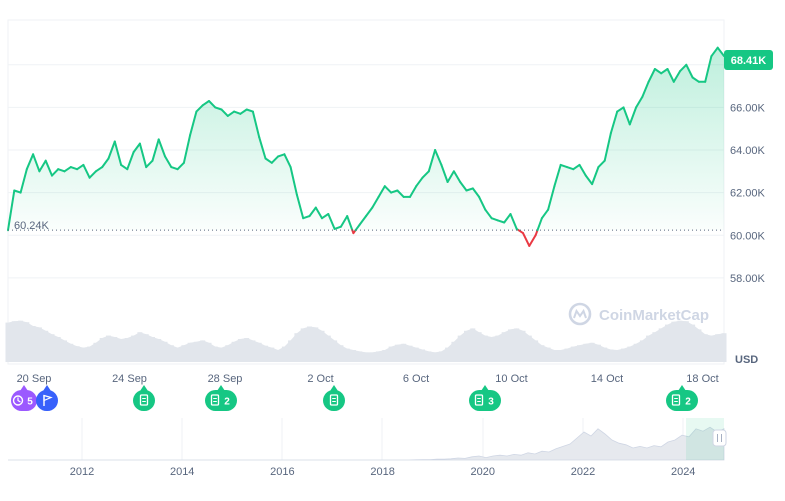 Image resolution: width=785 pixels, height=501 pixels. Describe the element at coordinates (683, 472) in the screenshot. I see `navigator-year-label: 2024` at that location.